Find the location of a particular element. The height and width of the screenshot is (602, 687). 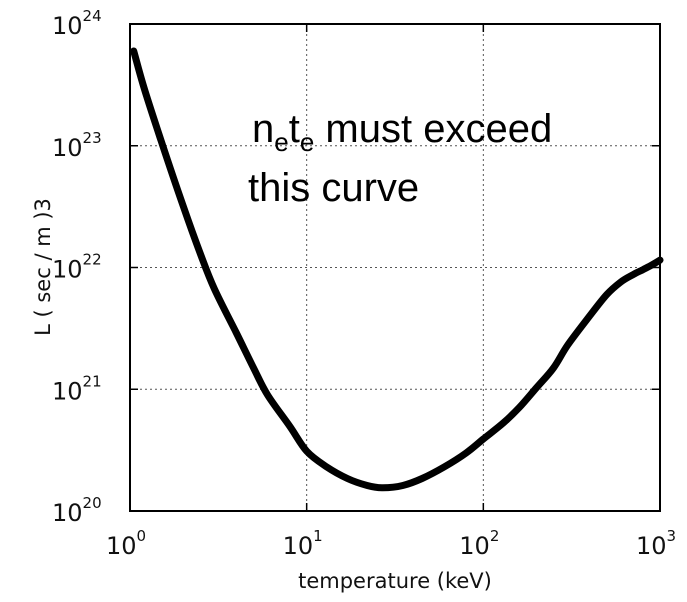

annotation-n: n is located at coordinates (263, 129).